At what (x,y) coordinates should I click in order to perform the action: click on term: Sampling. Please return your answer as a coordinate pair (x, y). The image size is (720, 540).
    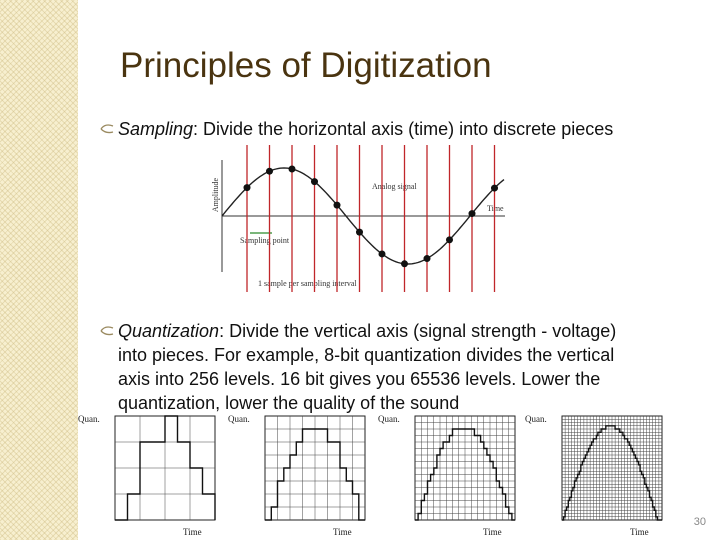
    Looking at the image, I should click on (156, 129).